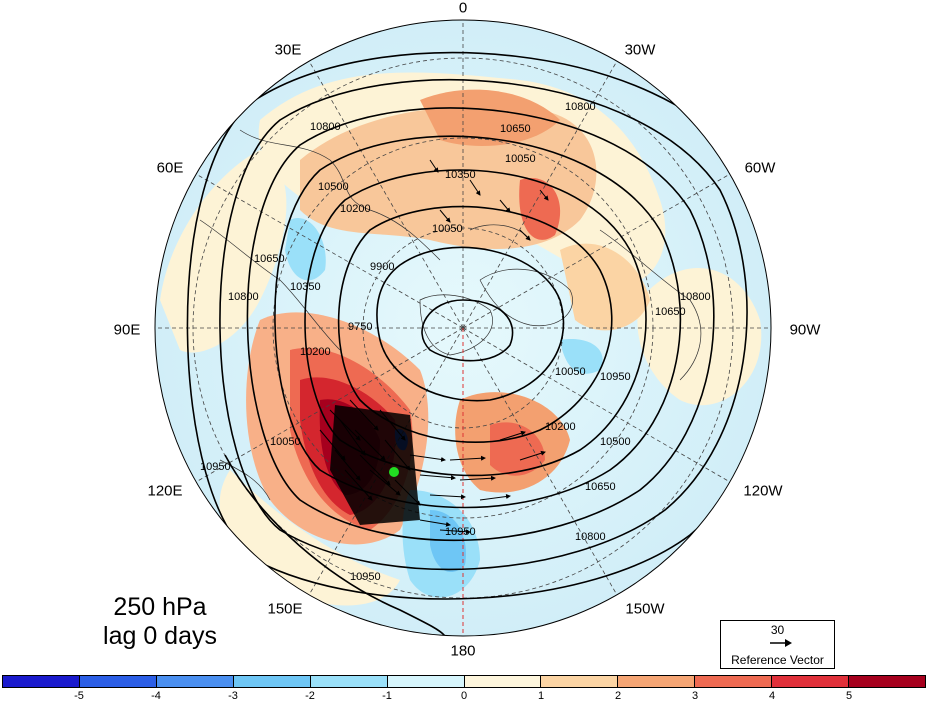 This screenshot has width=928, height=702. What do you see at coordinates (781, 643) in the screenshot?
I see `reference-arrow-icon` at bounding box center [781, 643].